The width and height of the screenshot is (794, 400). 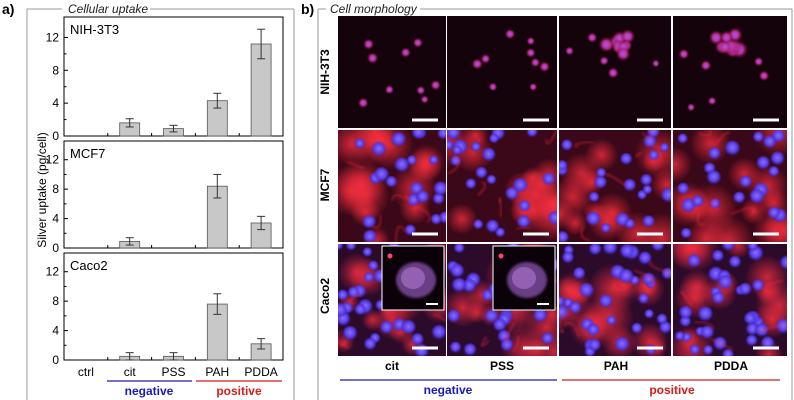 I want to click on micrograph-NIH-3T3-cit, so click(x=392, y=72).